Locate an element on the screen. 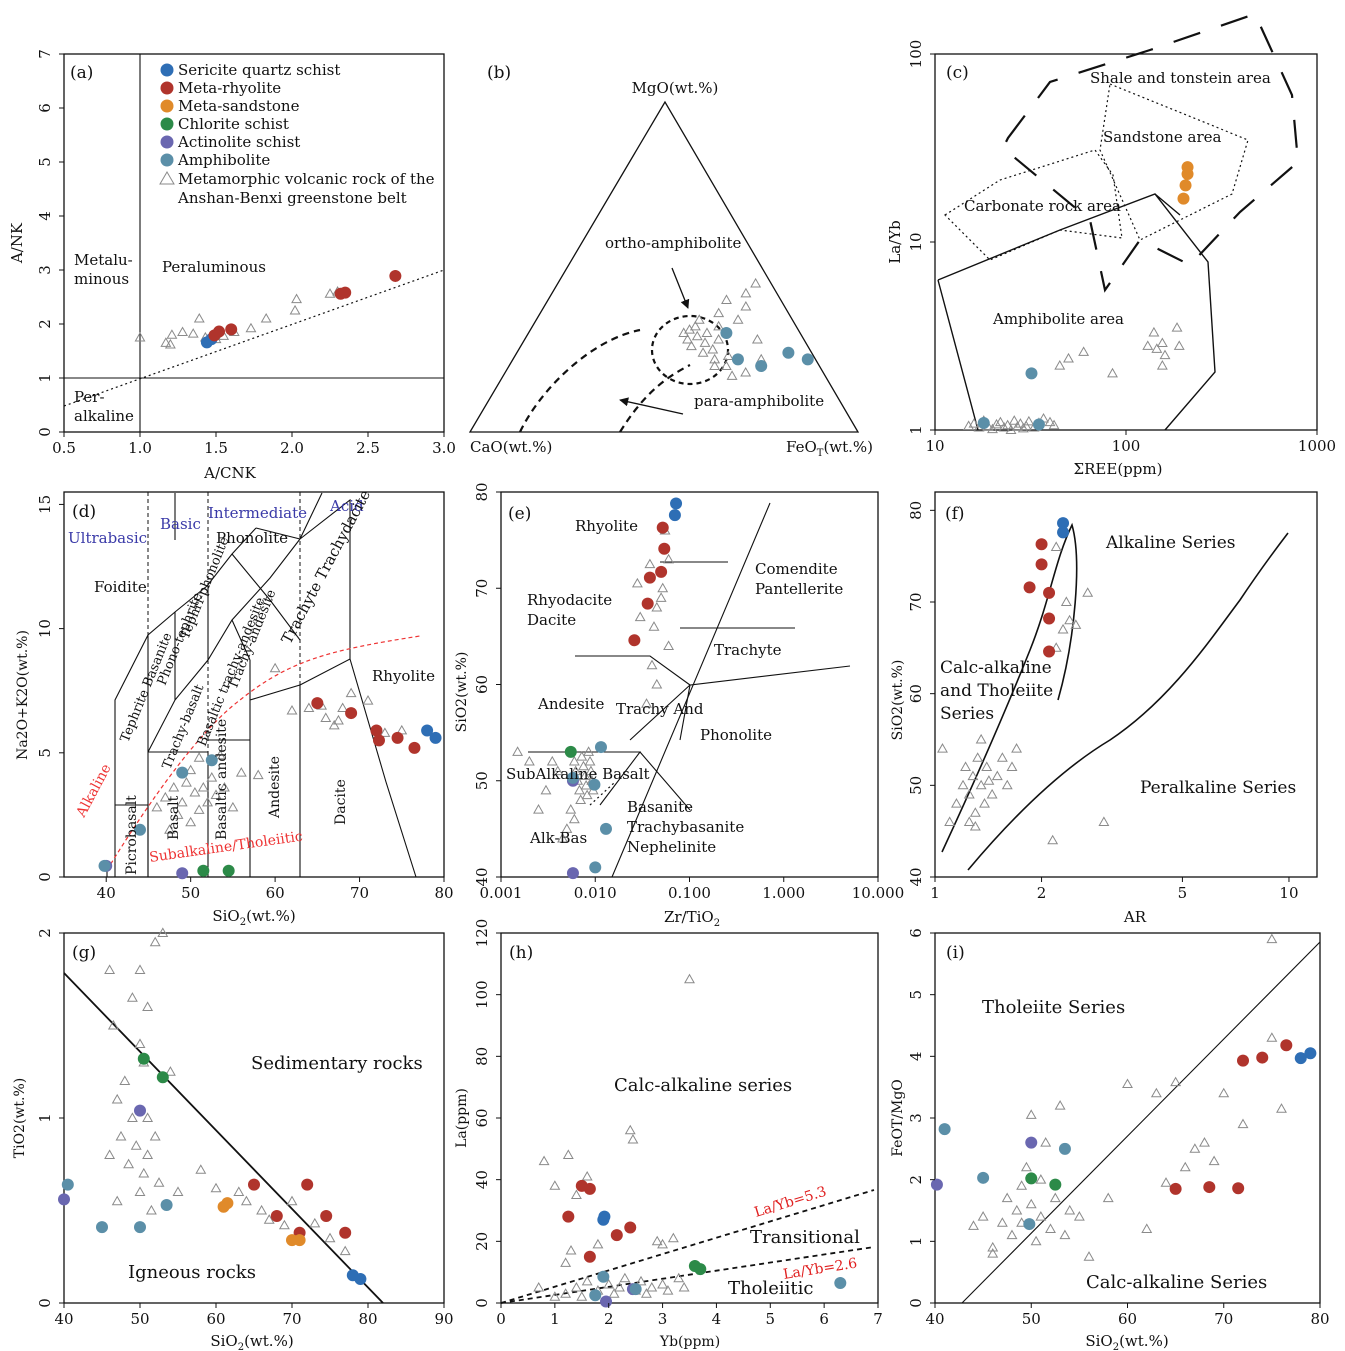 This screenshot has height=1351, width=1345. y-tick-label: 70 is located at coordinates (916, 601).